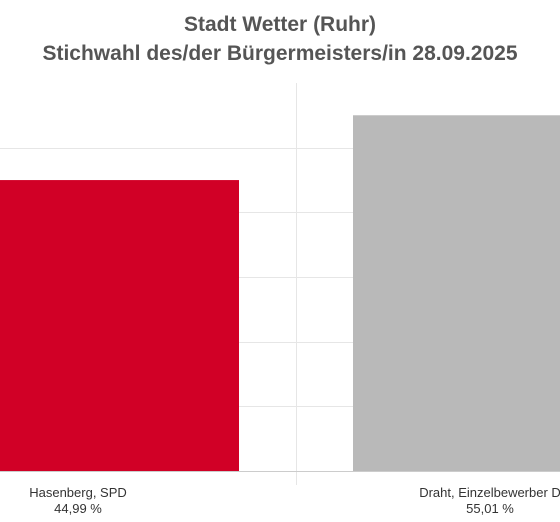 This screenshot has width=560, height=522. Describe the element at coordinates (78, 492) in the screenshot. I see `category-label: Hasenberg, SPD` at that location.